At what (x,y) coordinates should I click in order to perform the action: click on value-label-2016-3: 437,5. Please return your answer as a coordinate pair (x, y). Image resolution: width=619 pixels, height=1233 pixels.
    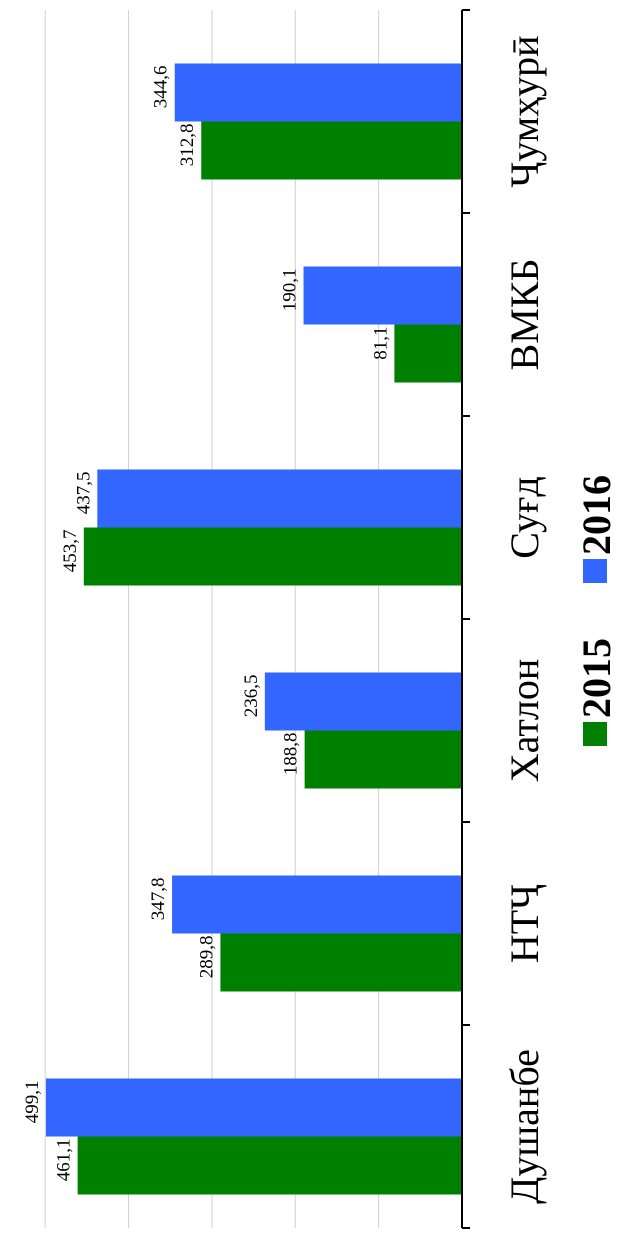
    Looking at the image, I should click on (83, 493).